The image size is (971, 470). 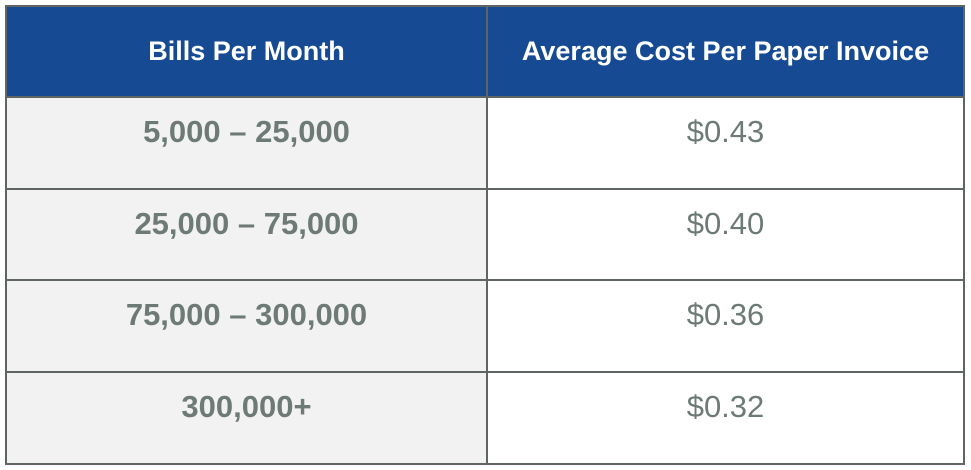 I want to click on header-average-cost: Average Cost Per Paper Invoice, so click(x=725, y=52).